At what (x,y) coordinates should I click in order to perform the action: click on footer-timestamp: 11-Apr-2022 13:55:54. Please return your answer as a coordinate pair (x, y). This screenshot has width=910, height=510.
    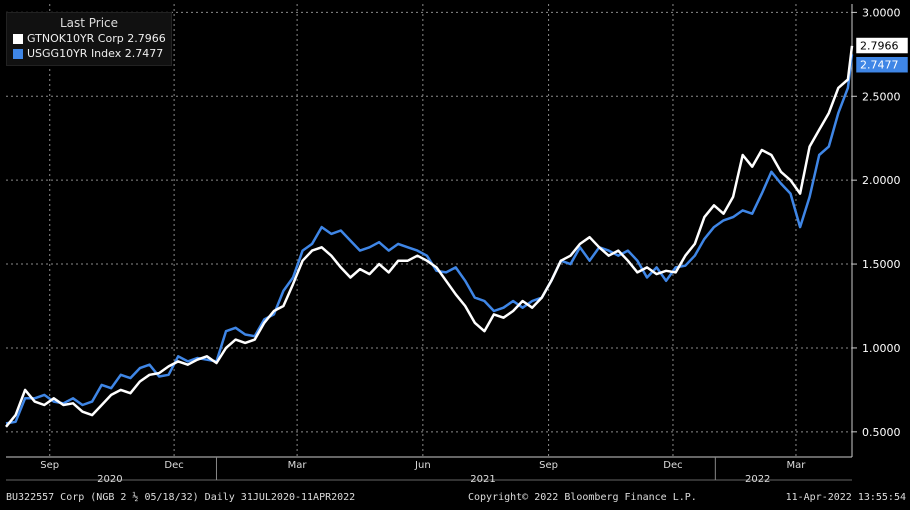
    Looking at the image, I should click on (845, 497).